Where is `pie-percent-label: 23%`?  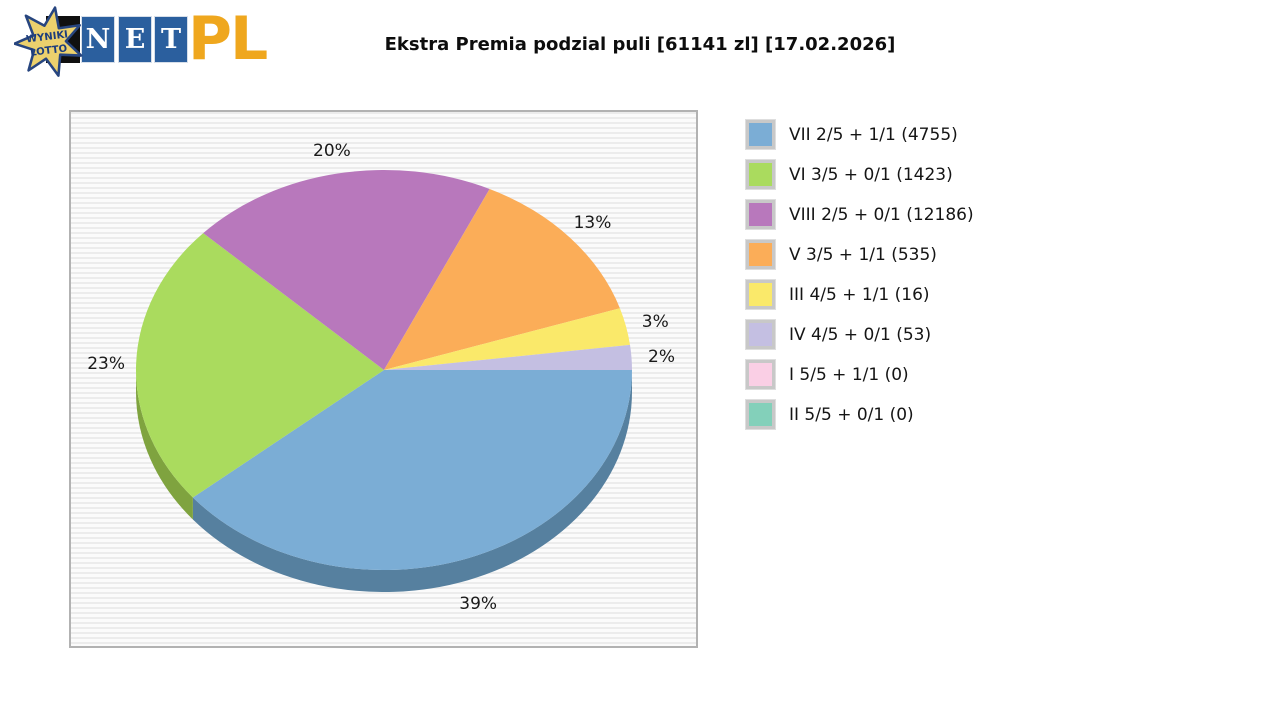
pie-percent-label: 23% is located at coordinates (106, 364).